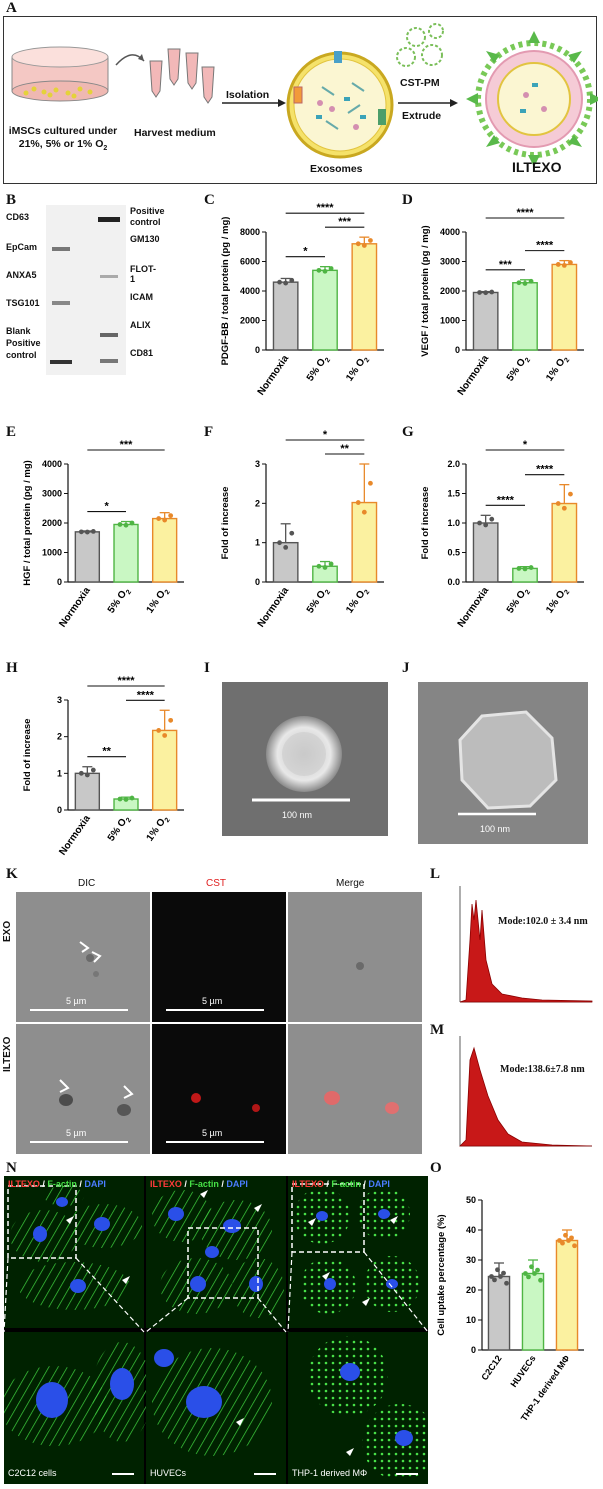 The width and height of the screenshot is (603, 1489). Describe the element at coordinates (209, 200) in the screenshot. I see `panel-letter-c: C` at that location.